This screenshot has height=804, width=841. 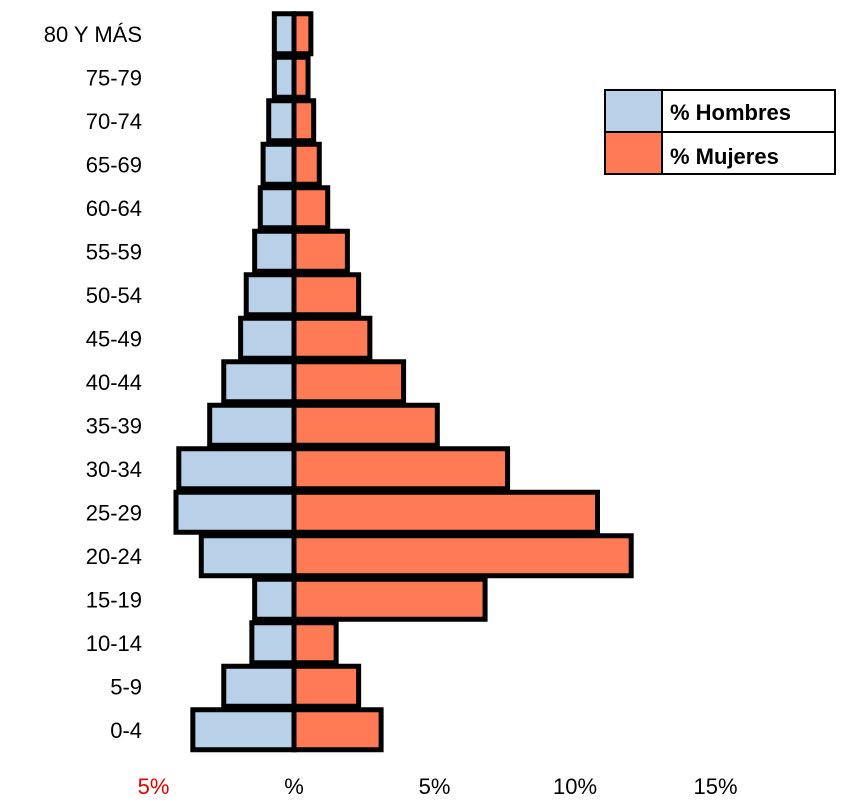 What do you see at coordinates (114, 295) in the screenshot?
I see `category-label: 50-54` at bounding box center [114, 295].